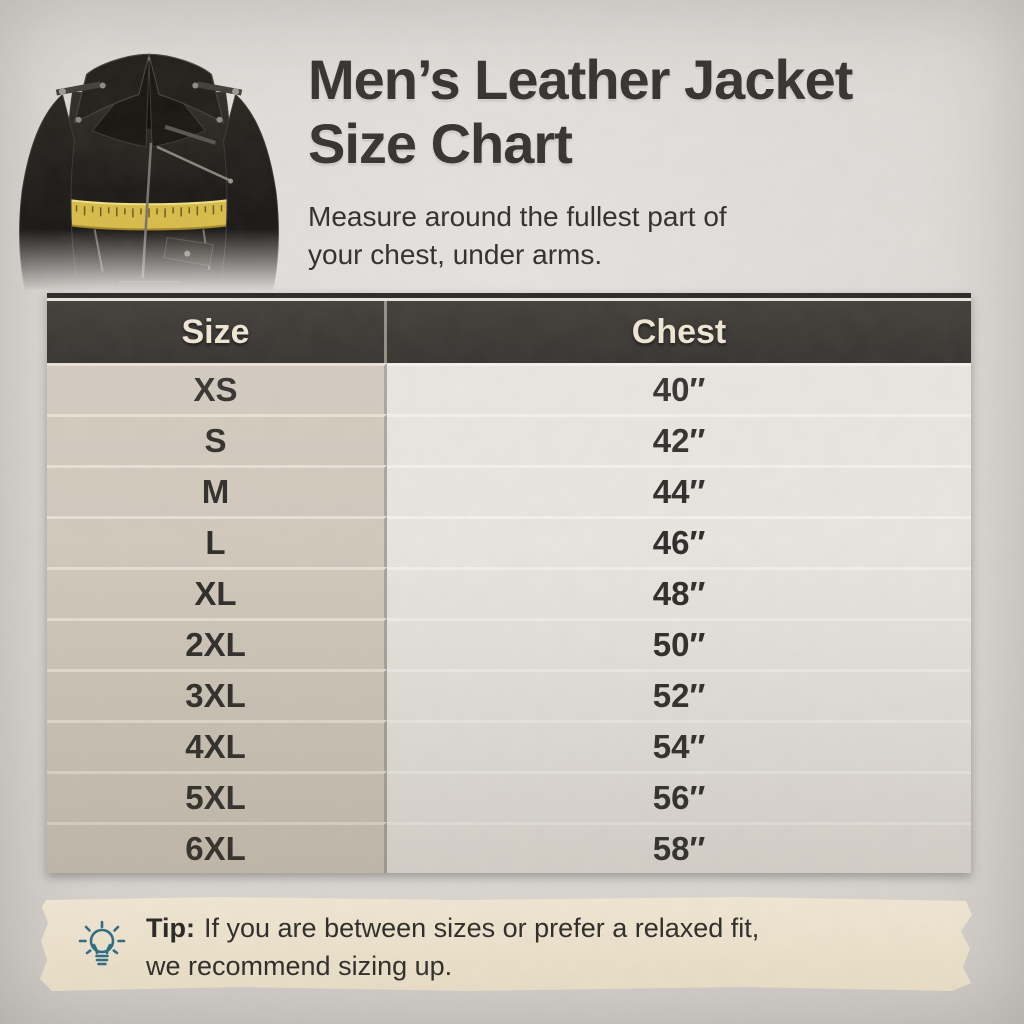  Describe the element at coordinates (299, 966) in the screenshot. I see `tip-line2: we recommend sizing up.` at that location.